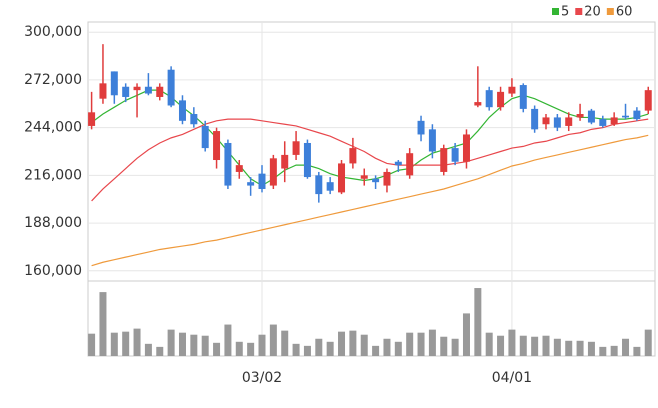 Image resolution: width=658 pixels, height=408 pixels. What do you see at coordinates (262, 378) in the screenshot?
I see `x-tick-label: 03/02` at bounding box center [262, 378].